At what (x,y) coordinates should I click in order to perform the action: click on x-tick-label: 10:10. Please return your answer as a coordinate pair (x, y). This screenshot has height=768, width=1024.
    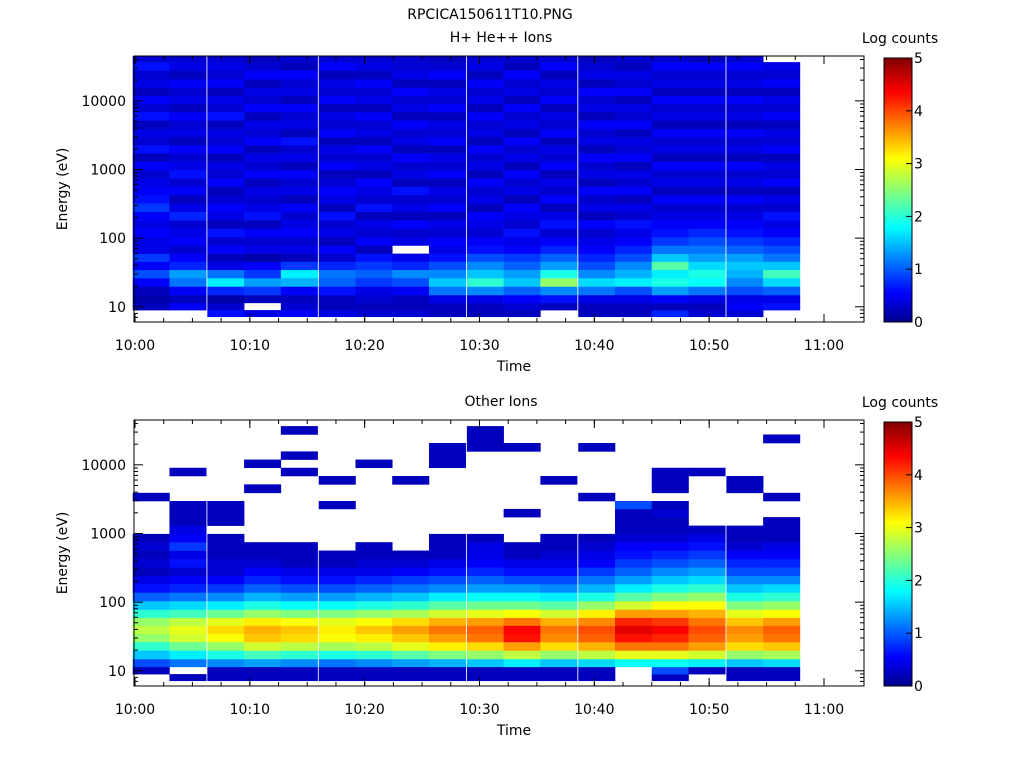
    Looking at the image, I should click on (250, 710).